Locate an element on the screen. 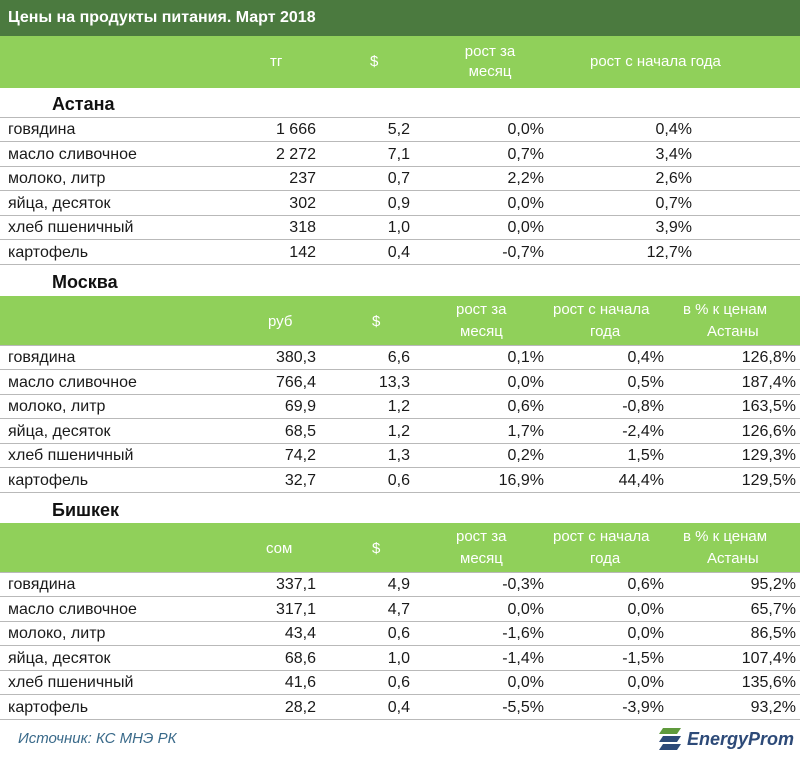 This screenshot has height=760, width=800. table-row: масло сливочное 766,4 13,3 0,0% 0,5% 187,4% is located at coordinates (400, 383).